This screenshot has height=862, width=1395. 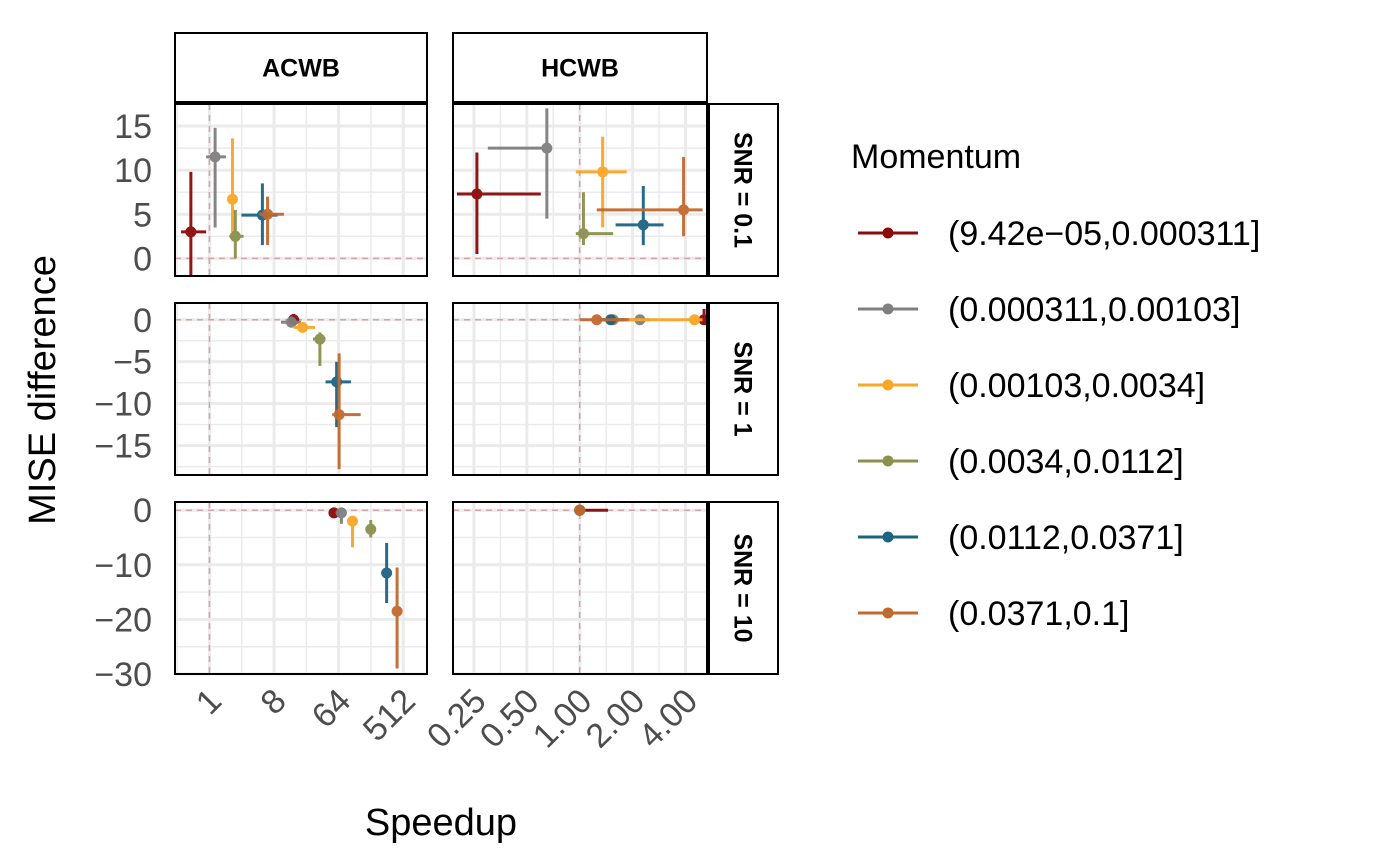 What do you see at coordinates (389, 715) in the screenshot?
I see `x-tick-label: 512` at bounding box center [389, 715].